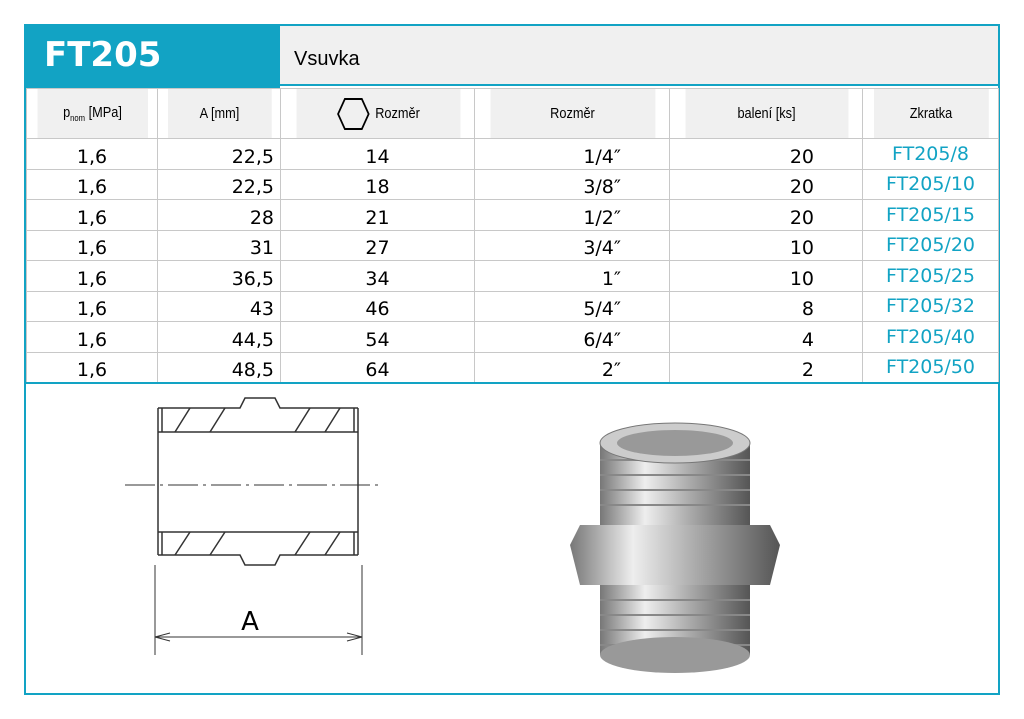 This screenshot has width=1024, height=719. Describe the element at coordinates (153, 57) in the screenshot. I see `product-code: FT205` at that location.